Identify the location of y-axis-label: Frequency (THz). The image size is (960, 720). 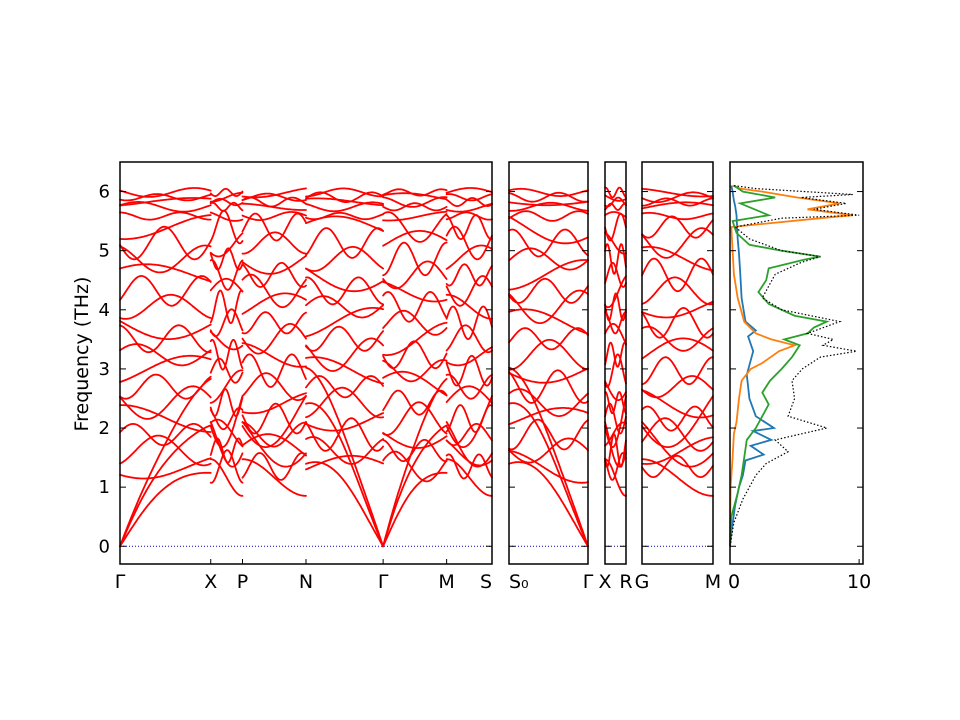
(82, 354).